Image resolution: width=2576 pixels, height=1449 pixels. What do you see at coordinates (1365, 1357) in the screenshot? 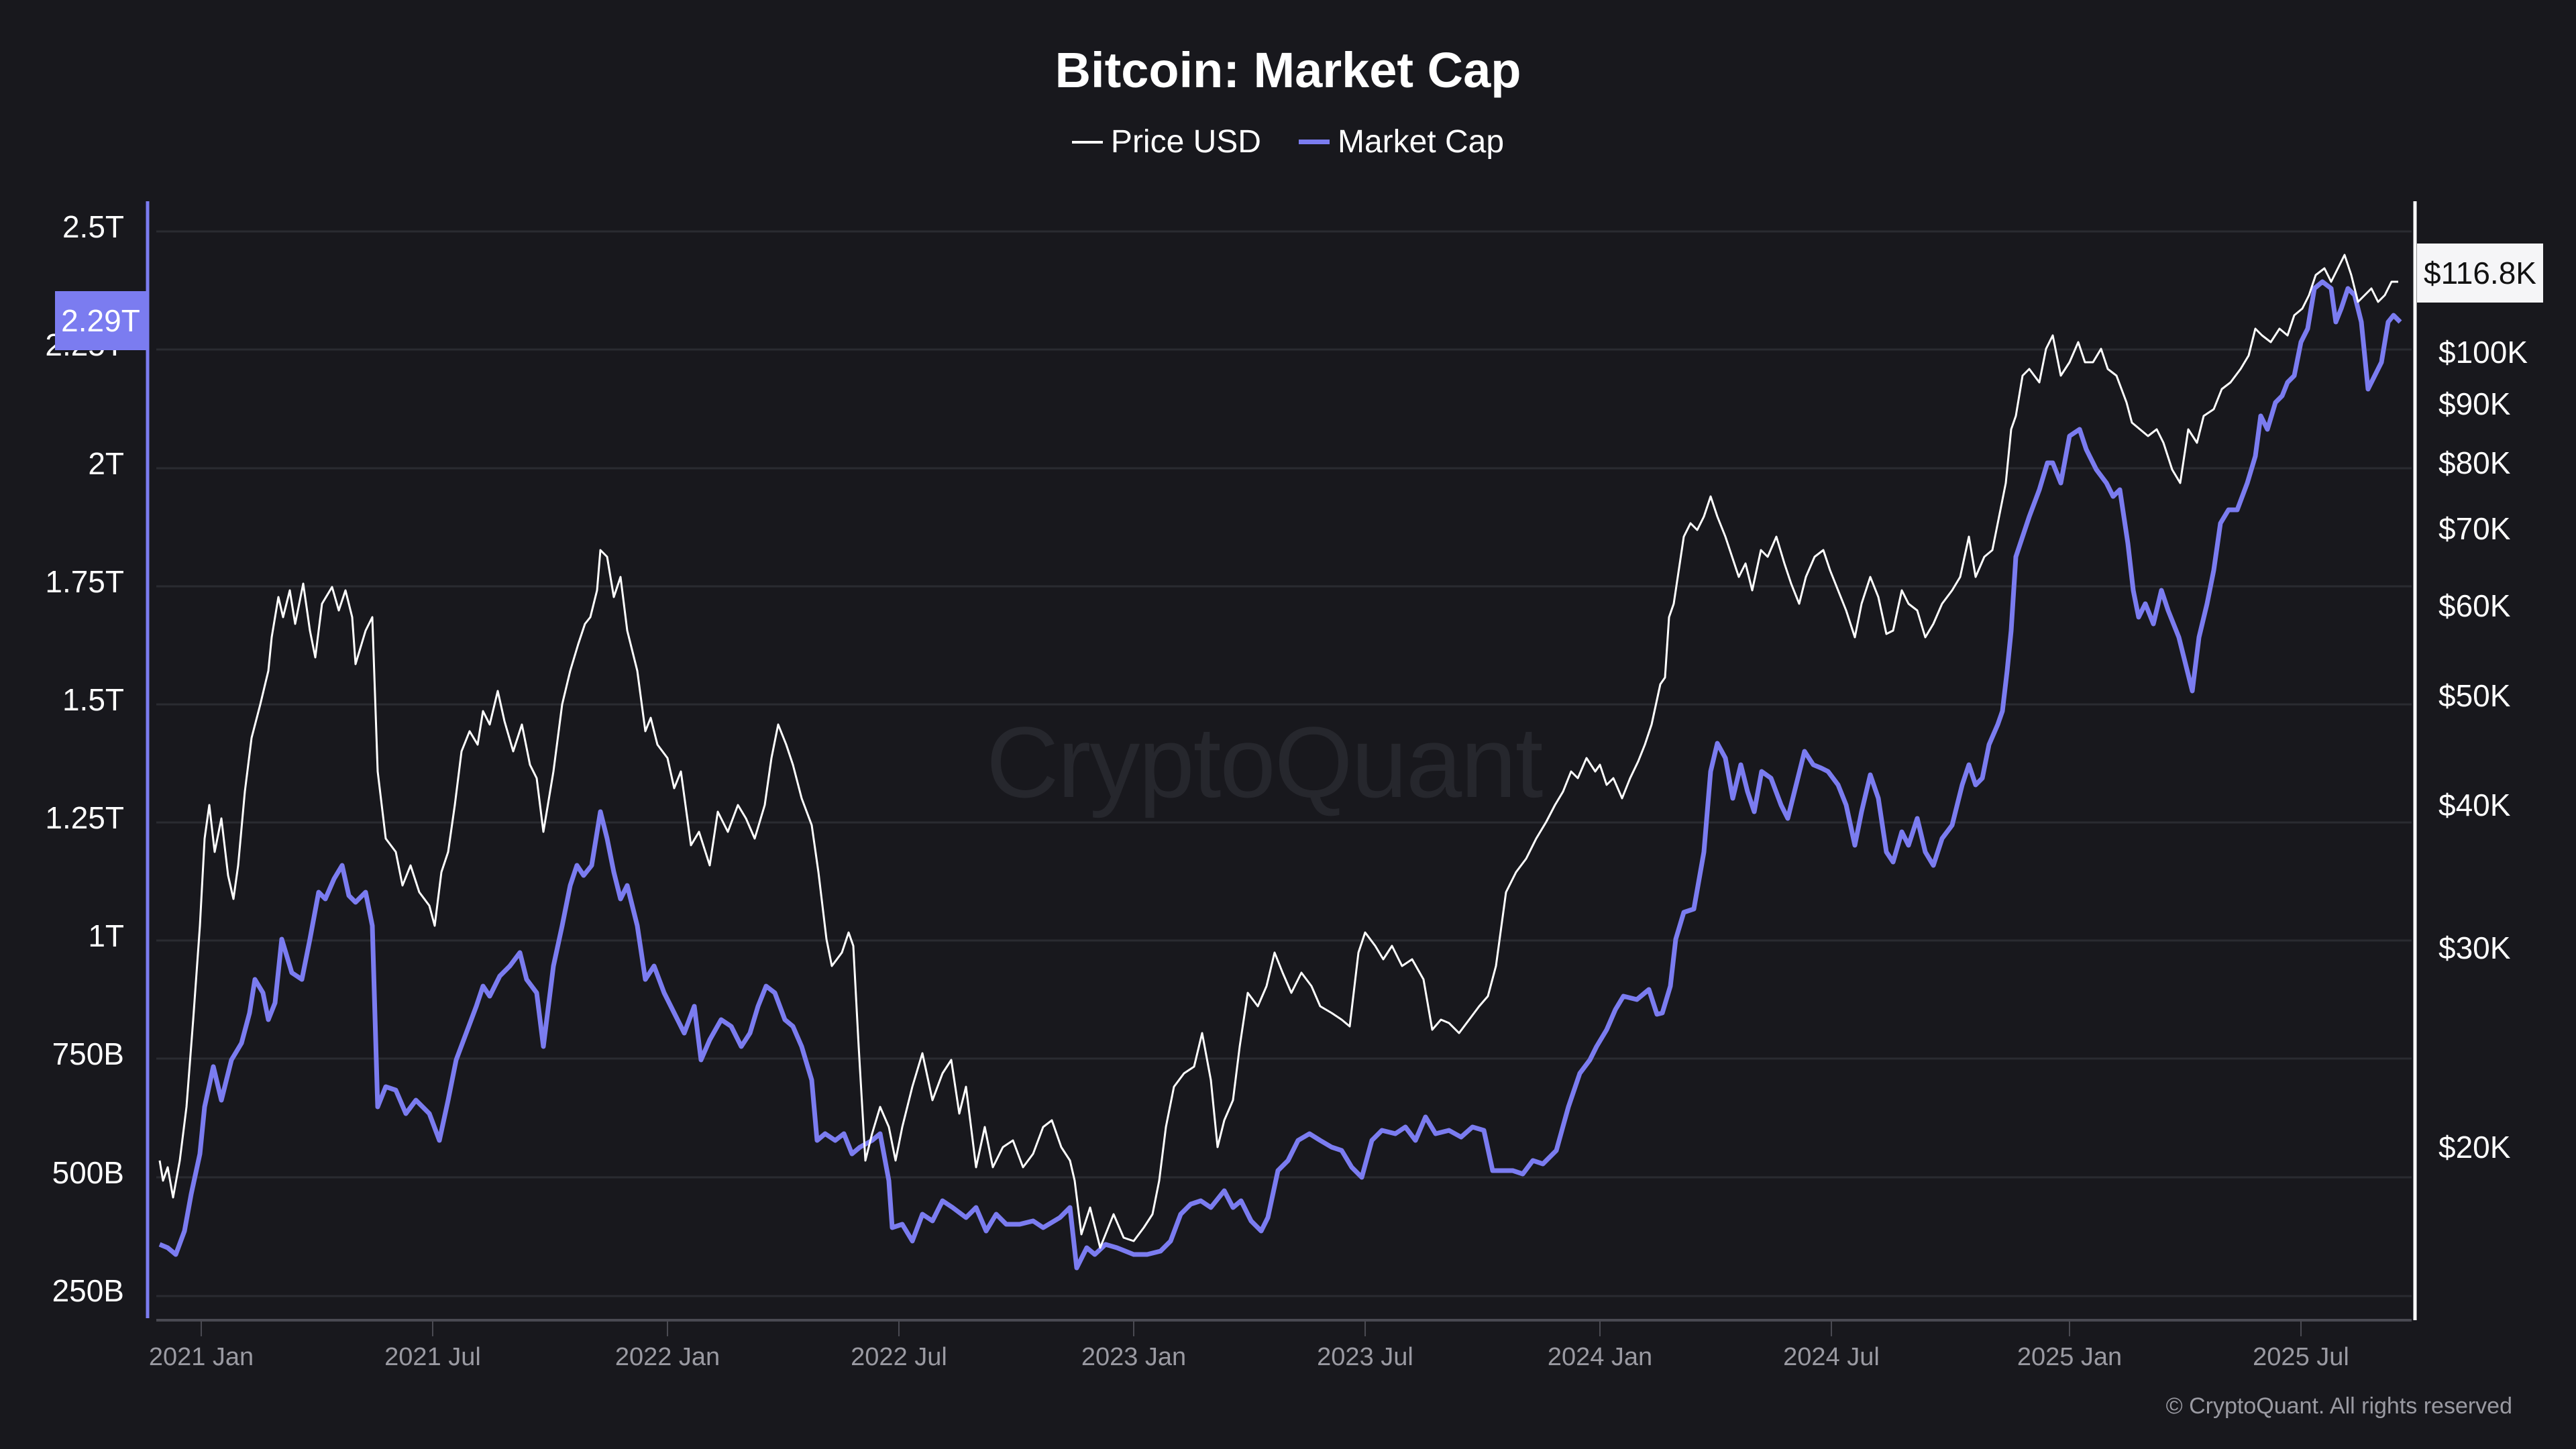
I see `x-axis-tick: 2023 Jul` at bounding box center [1365, 1357].